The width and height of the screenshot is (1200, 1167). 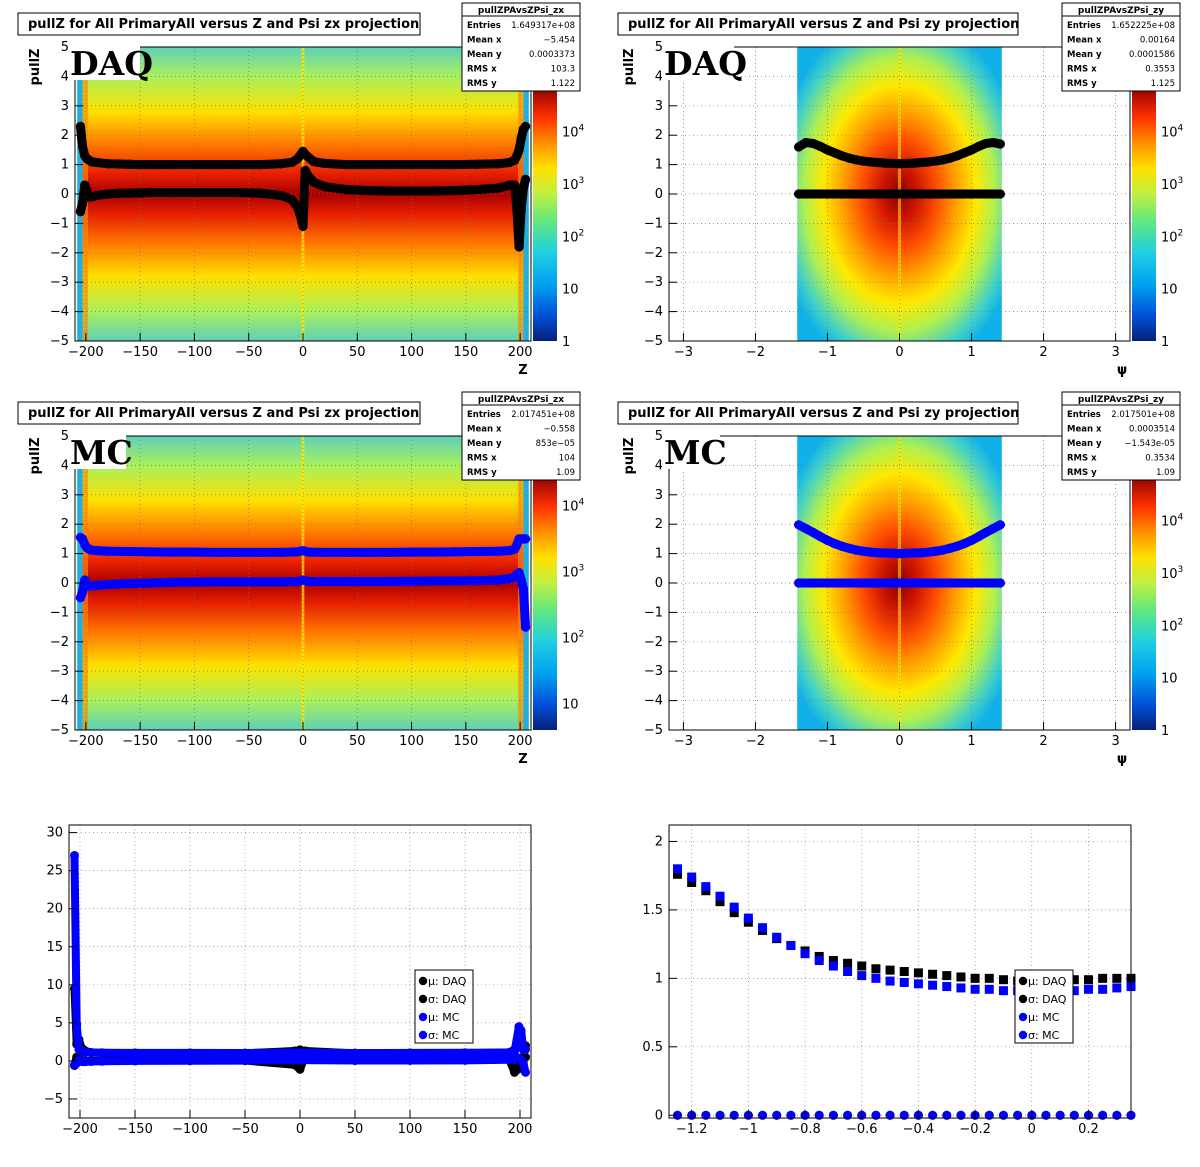 I want to click on palette-label-exponent: 4, so click(x=582, y=503).